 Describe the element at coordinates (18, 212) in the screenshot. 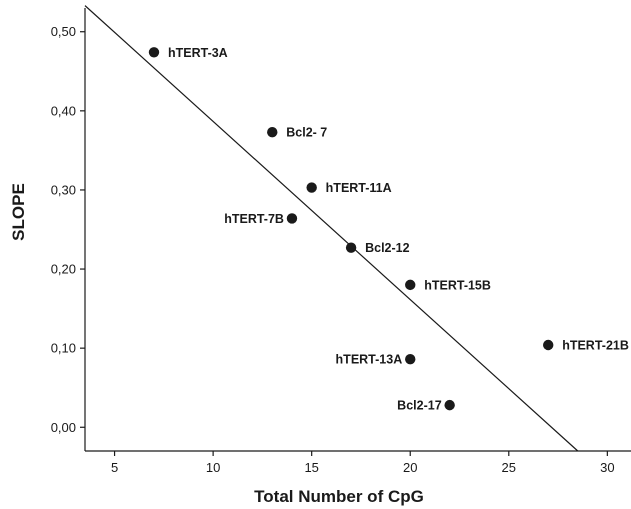

I see `y-axis-title: SLOPE` at that location.